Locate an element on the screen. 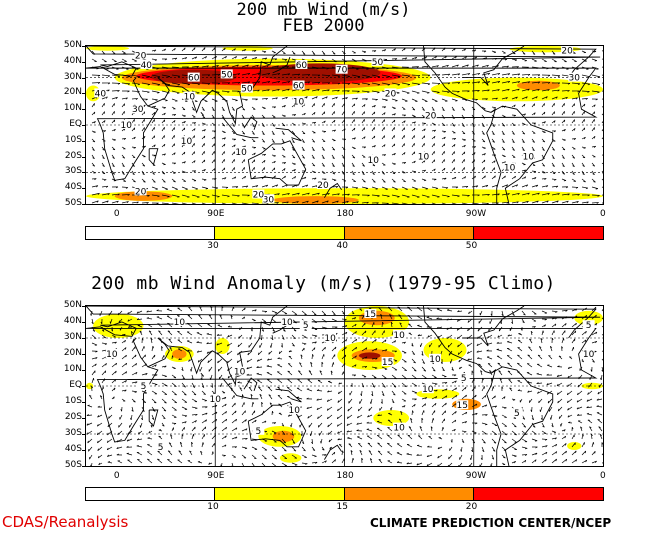  coastline is located at coordinates (281, 65).